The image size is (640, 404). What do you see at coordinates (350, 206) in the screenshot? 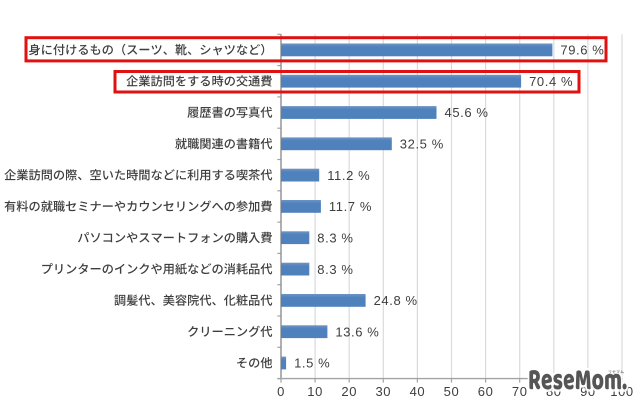
I see `svg-text: 11.7 %` at bounding box center [350, 206].